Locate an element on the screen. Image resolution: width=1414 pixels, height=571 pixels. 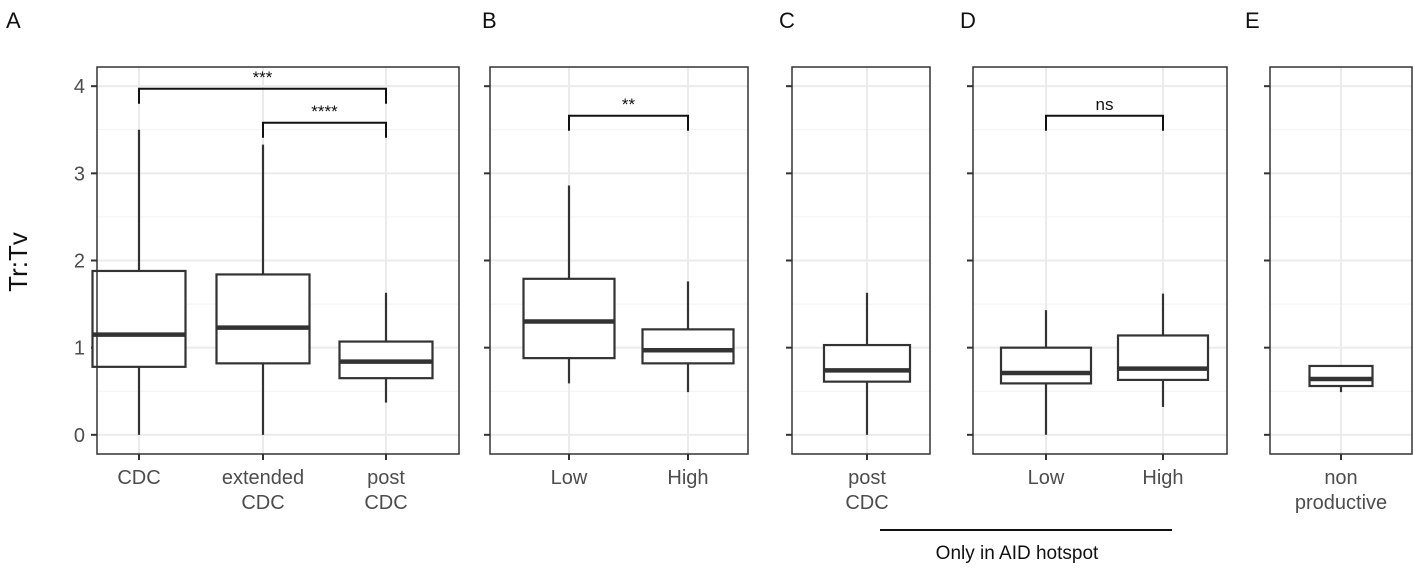
panel-letter-e: E is located at coordinates (1252, 20).